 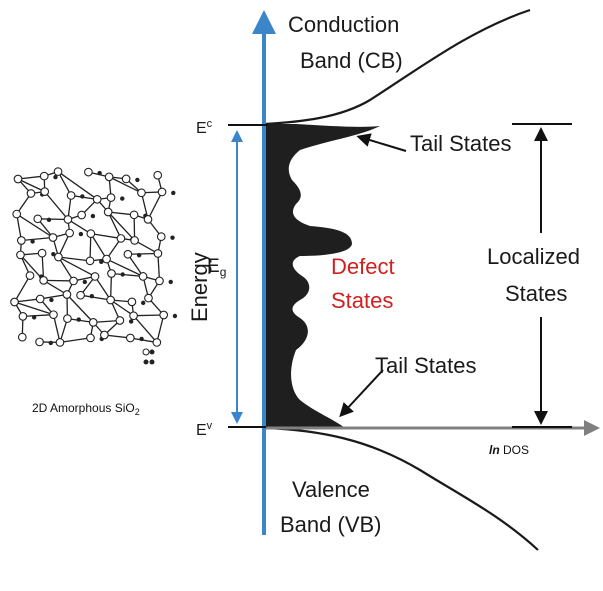 I want to click on conduction-band-label-2: Band (CB), so click(x=351, y=60).